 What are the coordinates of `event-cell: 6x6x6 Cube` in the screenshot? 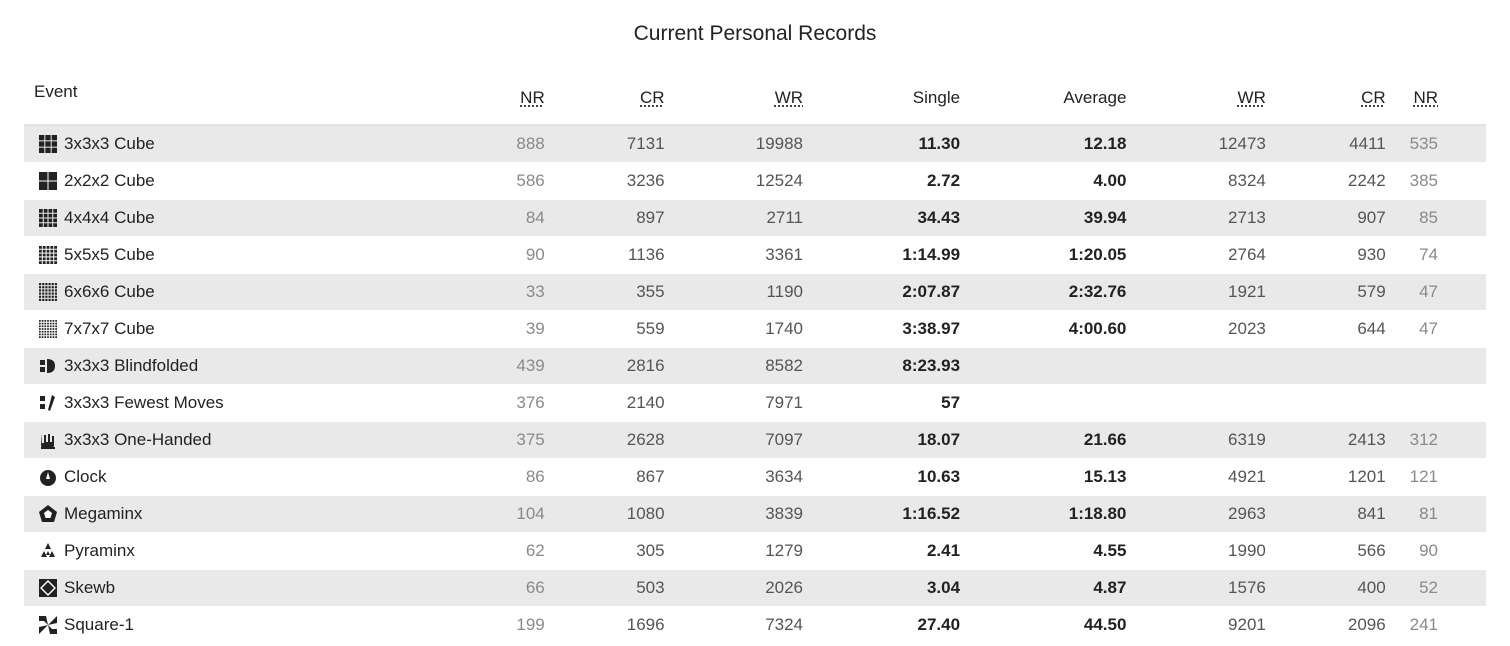 It's located at (239, 292).